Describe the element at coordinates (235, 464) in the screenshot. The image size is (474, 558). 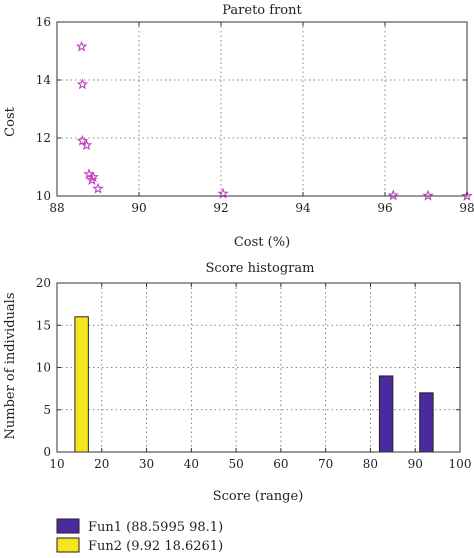
I see `histogram-xtick-label: 50` at that location.